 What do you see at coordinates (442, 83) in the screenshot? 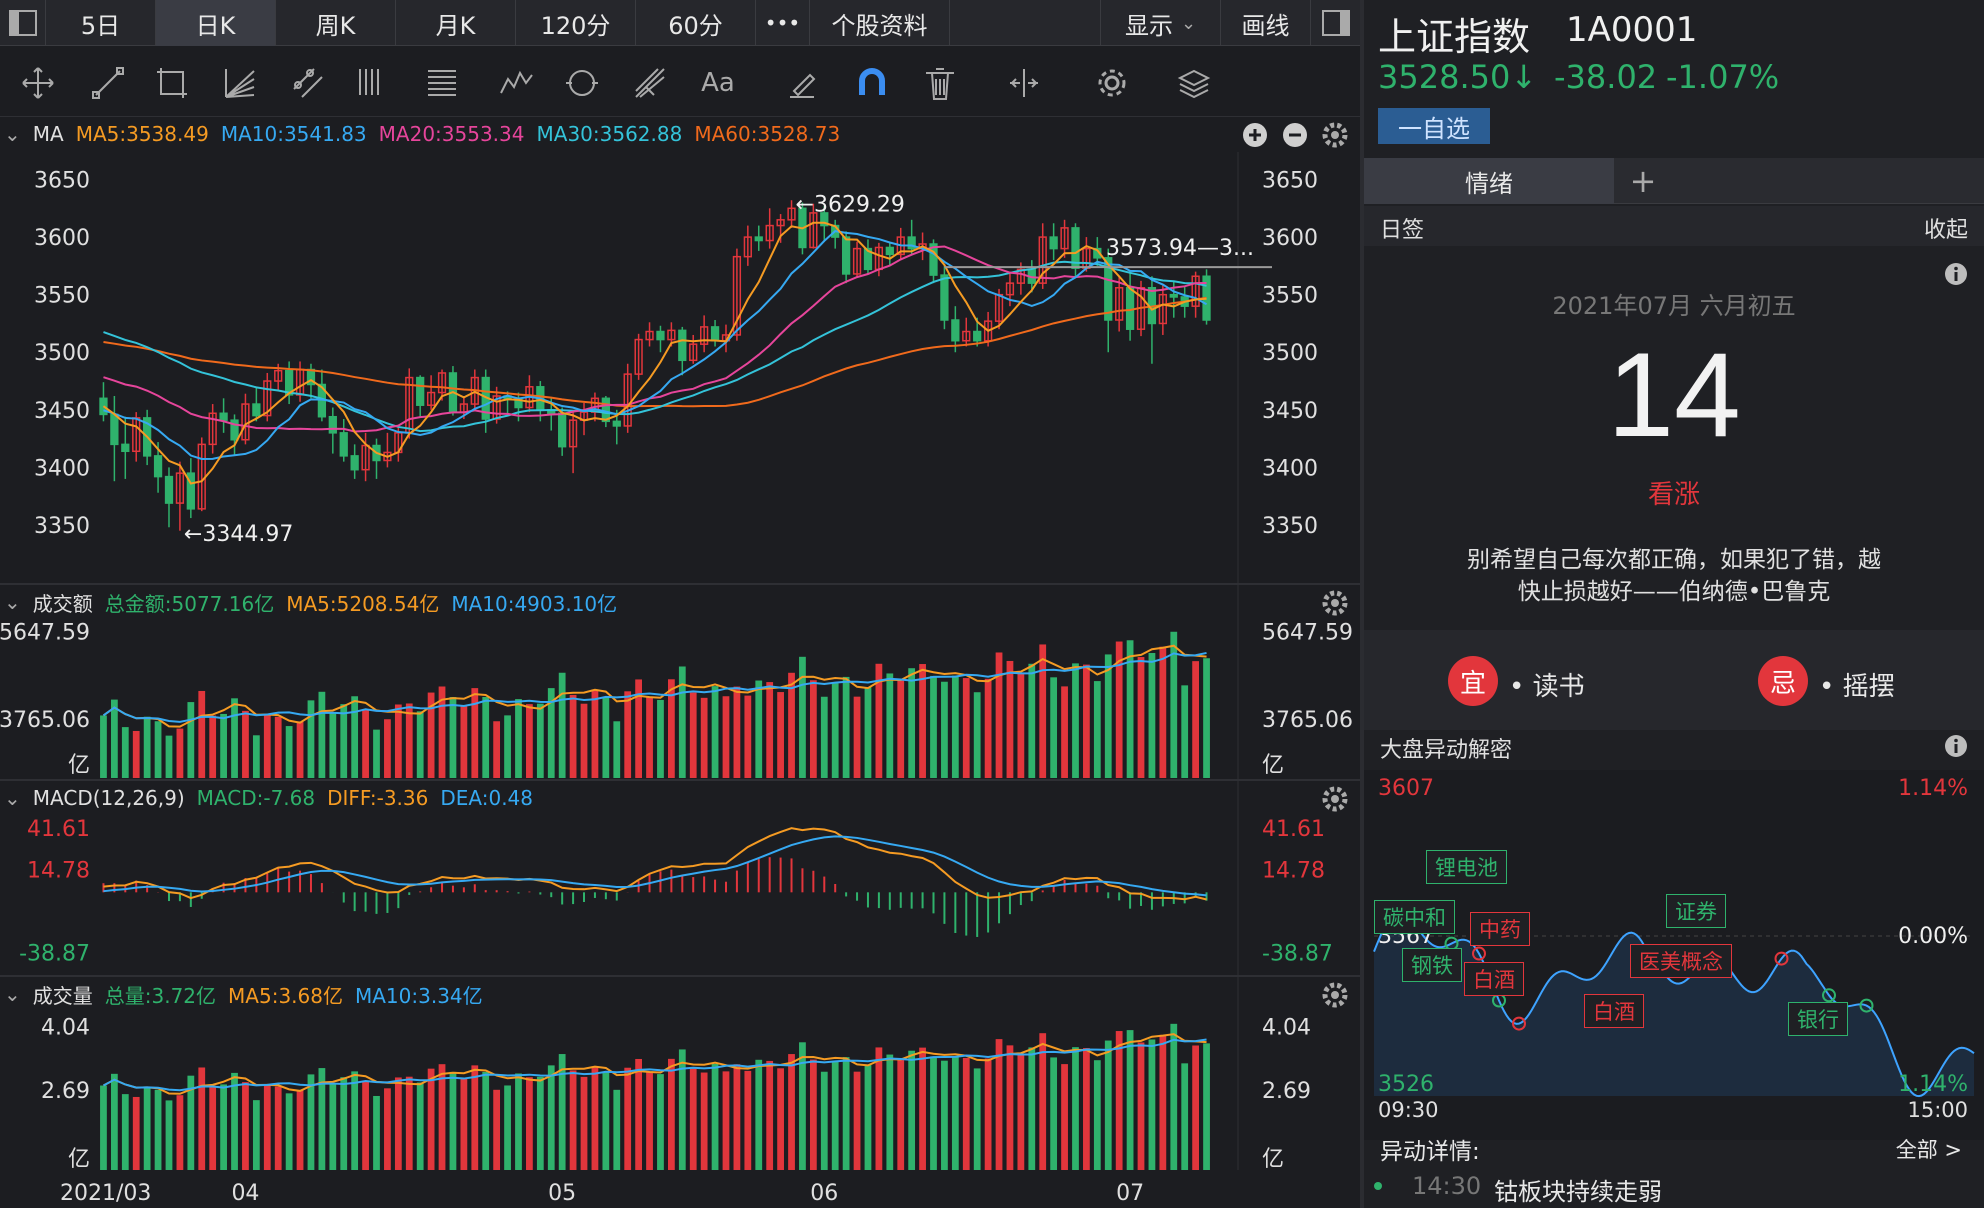
I see `fibonacci-icon` at bounding box center [442, 83].